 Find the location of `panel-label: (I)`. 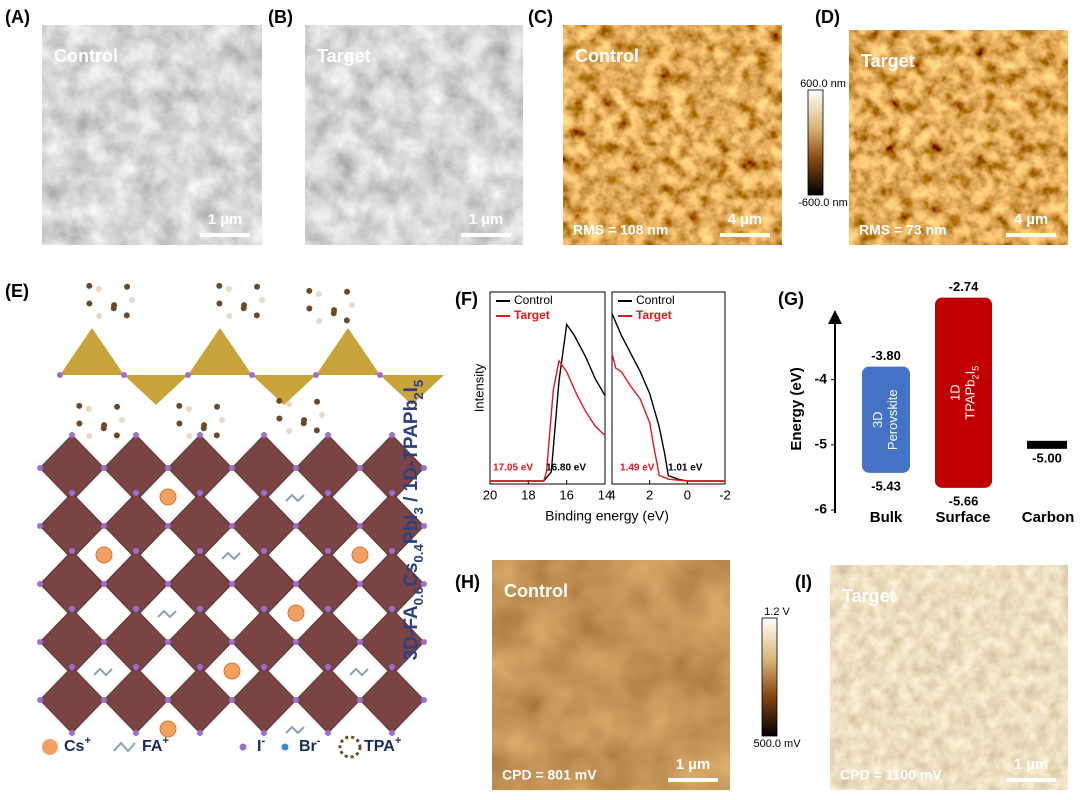

panel-label: (I) is located at coordinates (803, 582).